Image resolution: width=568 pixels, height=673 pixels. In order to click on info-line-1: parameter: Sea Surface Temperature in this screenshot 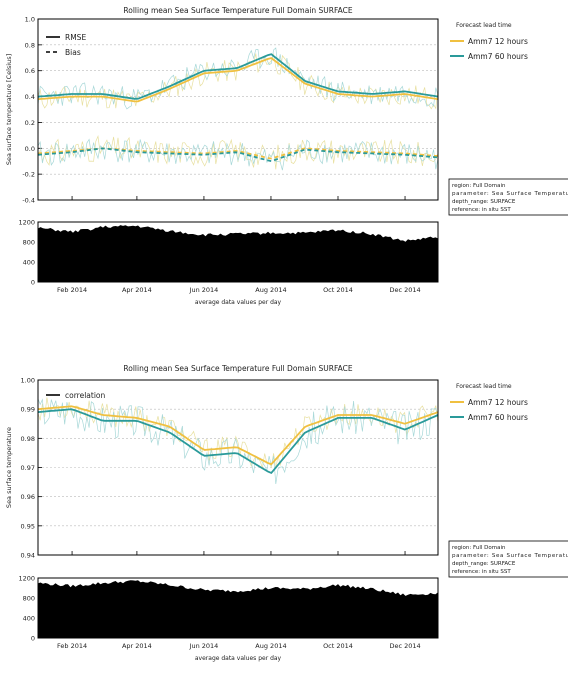, I will do `click(510, 194)`.